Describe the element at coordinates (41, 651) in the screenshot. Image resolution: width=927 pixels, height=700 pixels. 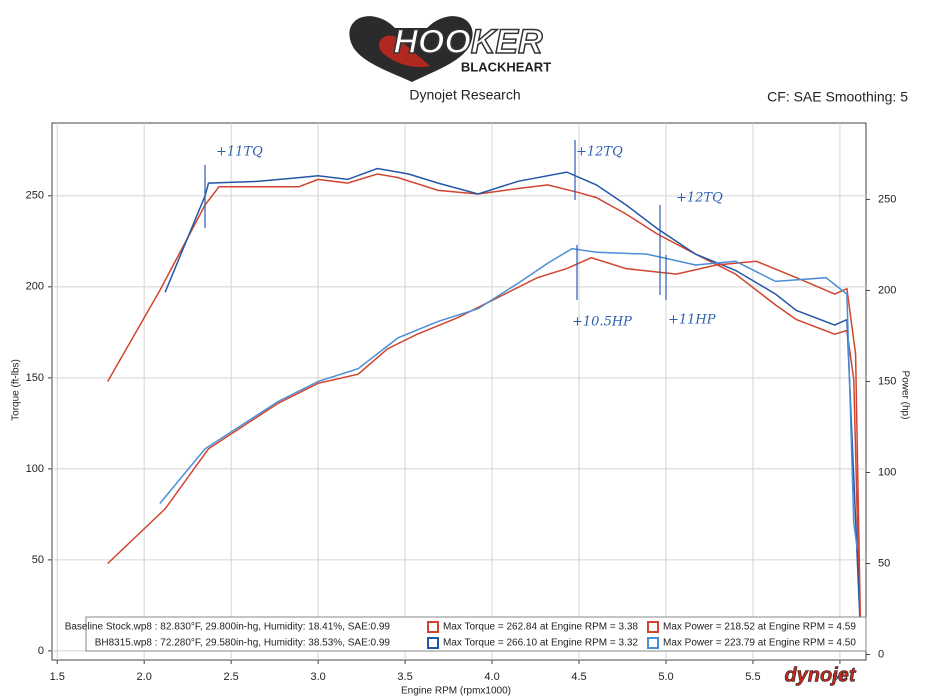
I see `y-tick-label: 0` at that location.